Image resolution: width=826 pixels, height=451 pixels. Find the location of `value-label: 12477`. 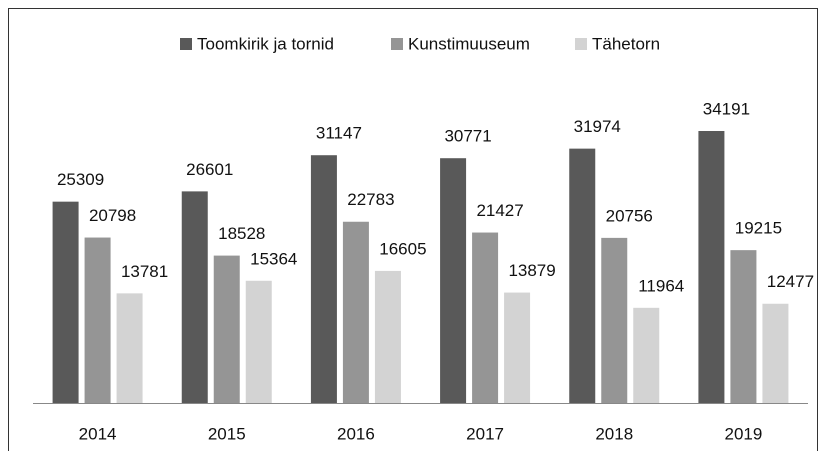

value-label: 12477 is located at coordinates (790, 281).